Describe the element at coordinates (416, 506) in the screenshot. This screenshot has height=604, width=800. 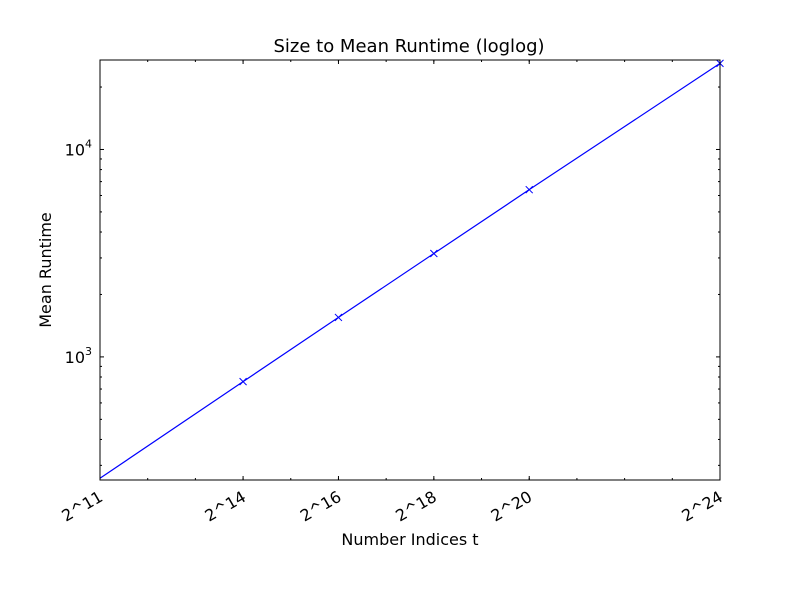
I see `x-tick-label: 2^18` at that location.